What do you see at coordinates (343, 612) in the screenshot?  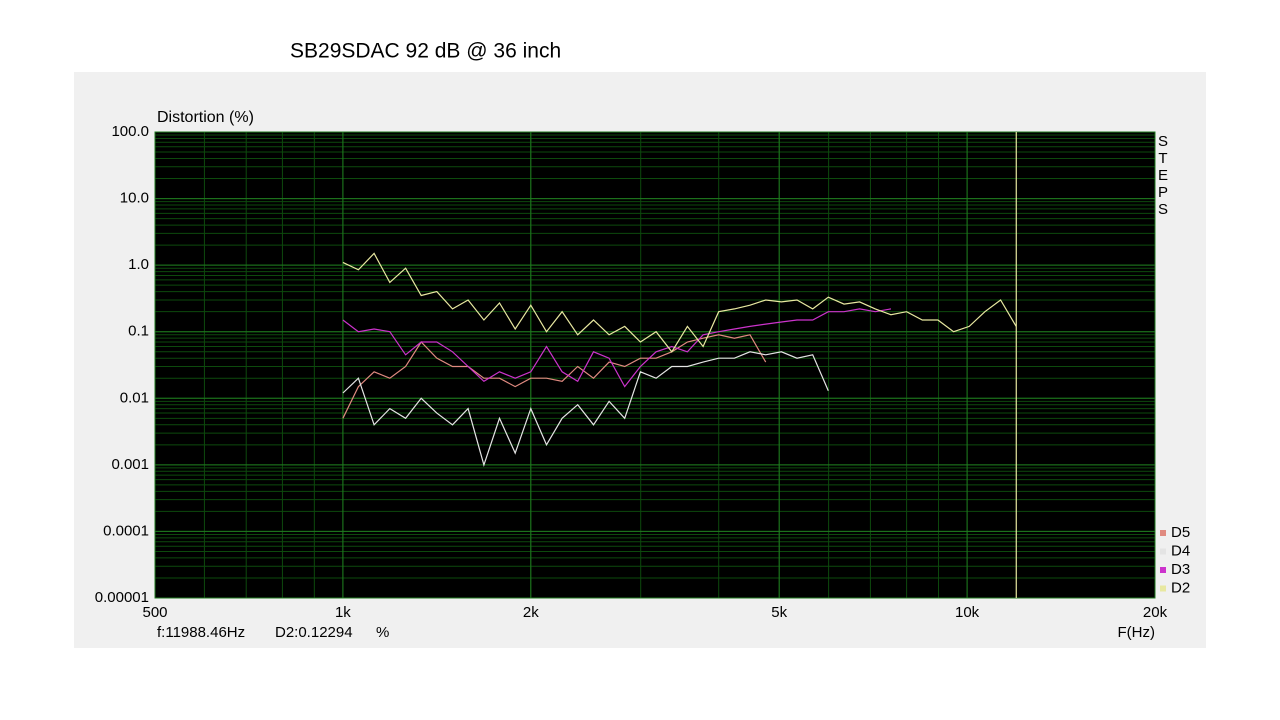 I see `x-tick-label: 1k` at bounding box center [343, 612].